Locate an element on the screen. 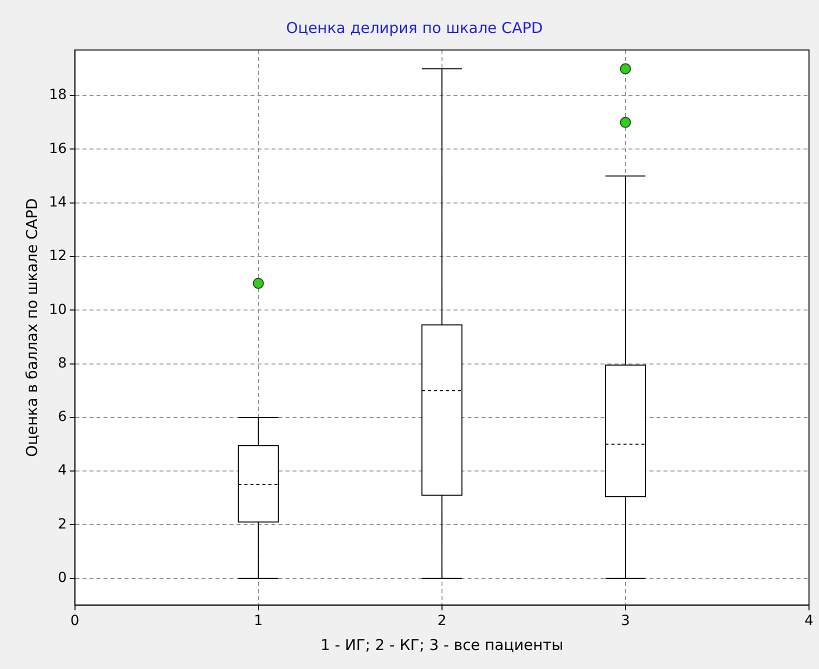 This screenshot has width=819, height=669. y-tick-label: 10 is located at coordinates (57, 310).